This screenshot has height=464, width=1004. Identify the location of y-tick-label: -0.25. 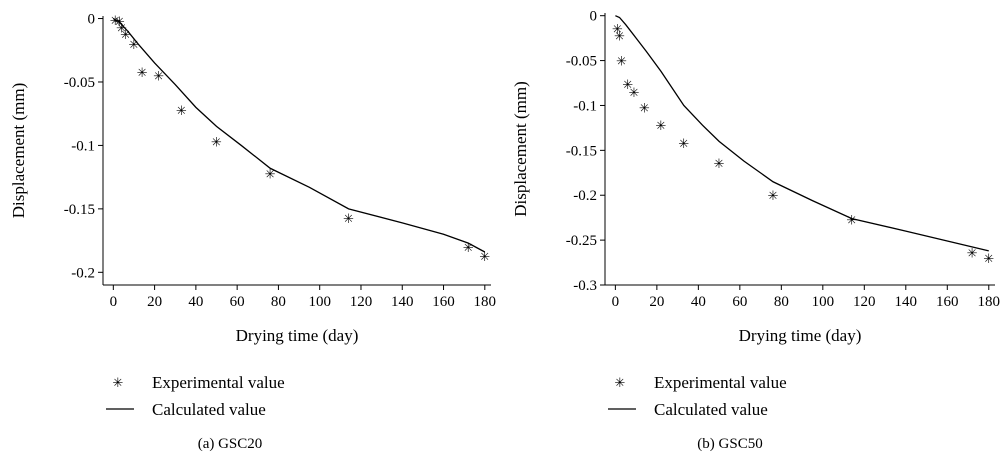
(581, 241).